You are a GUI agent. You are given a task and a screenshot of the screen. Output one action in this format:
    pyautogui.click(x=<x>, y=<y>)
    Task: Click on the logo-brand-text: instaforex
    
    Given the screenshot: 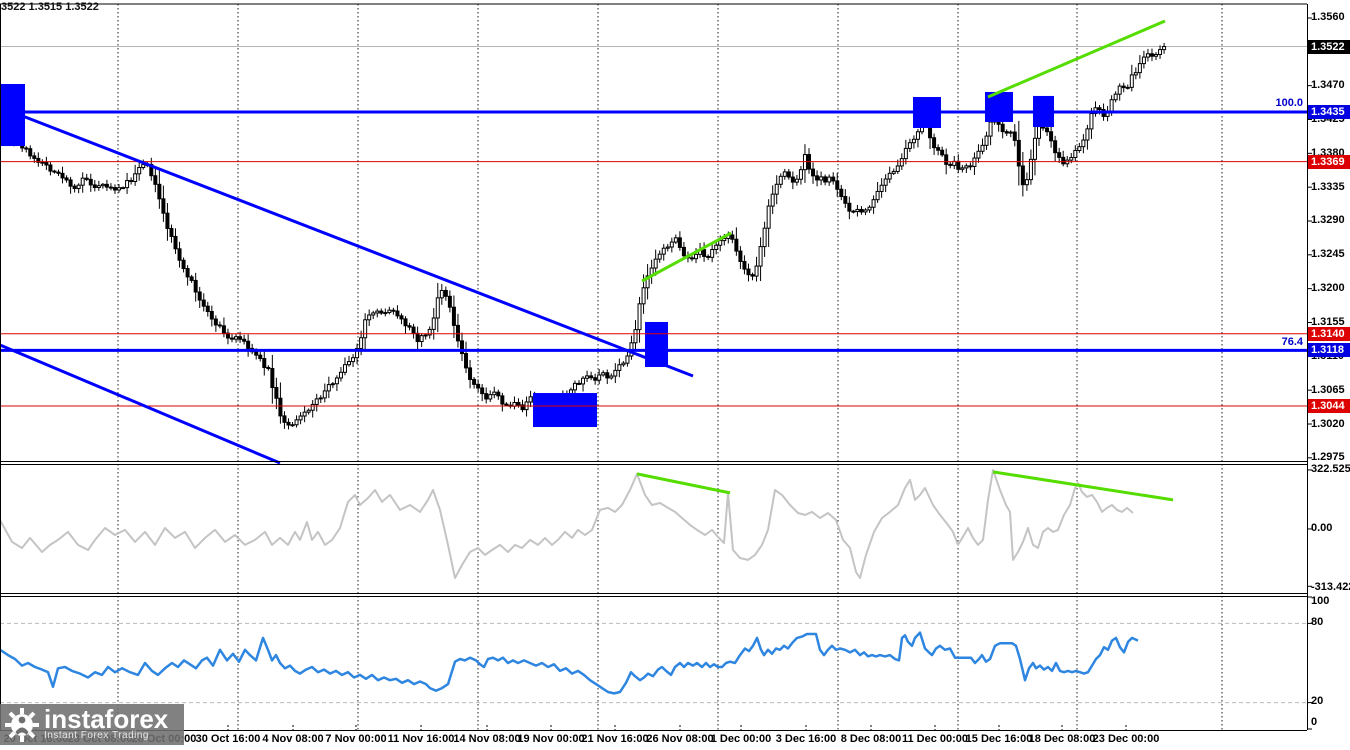 What is the action you would take?
    pyautogui.click(x=106, y=719)
    